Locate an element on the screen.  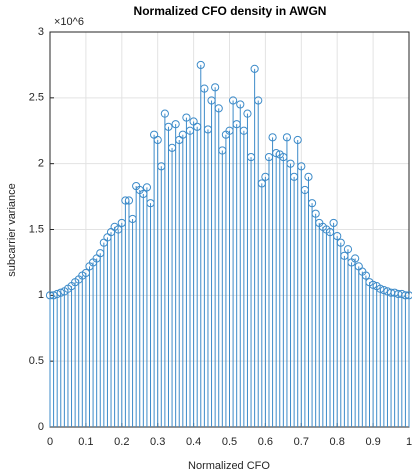
x-axis-label: Normalized CFO is located at coordinates (229, 466).